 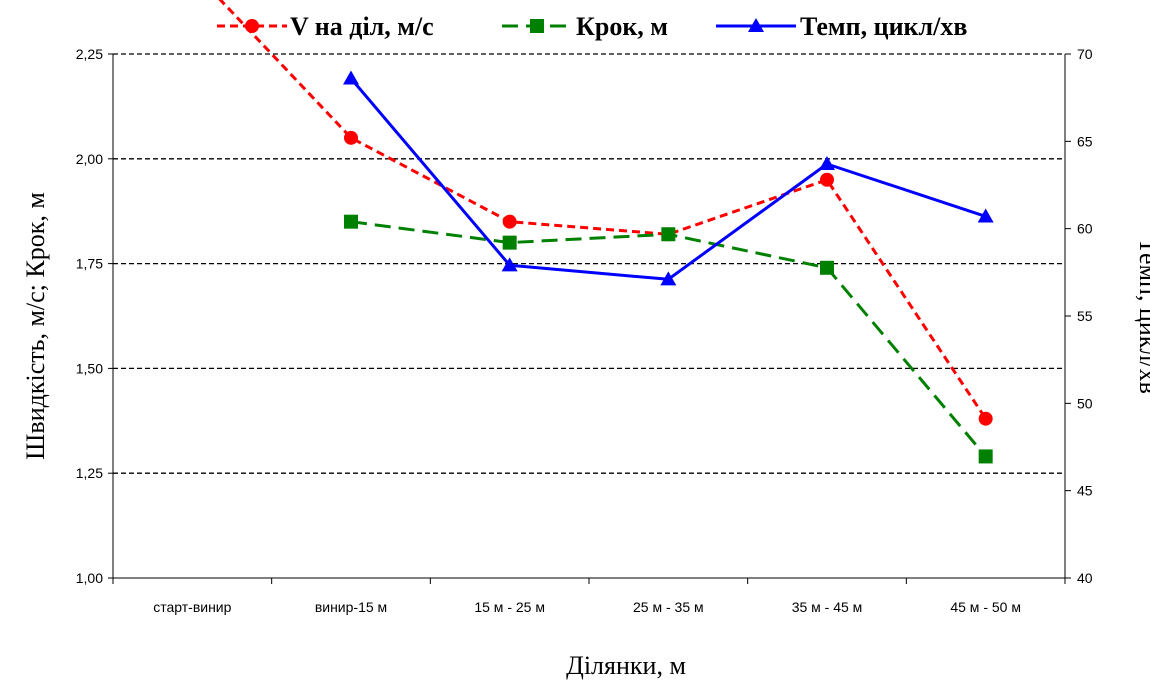 I want to click on y-tick-label: 1,25, so click(x=89, y=473).